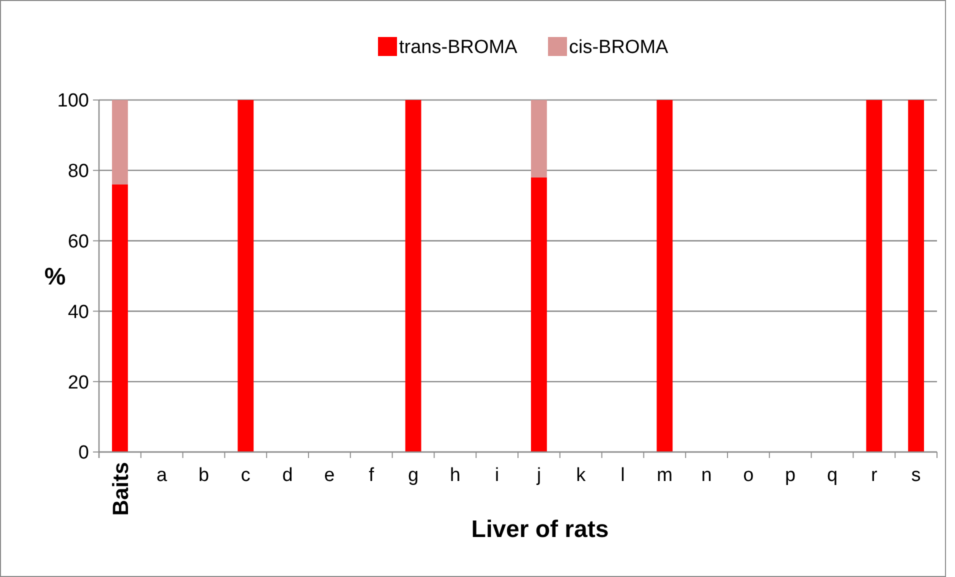 Image resolution: width=955 pixels, height=577 pixels. What do you see at coordinates (162, 475) in the screenshot?
I see `x-tick-label: a` at bounding box center [162, 475].